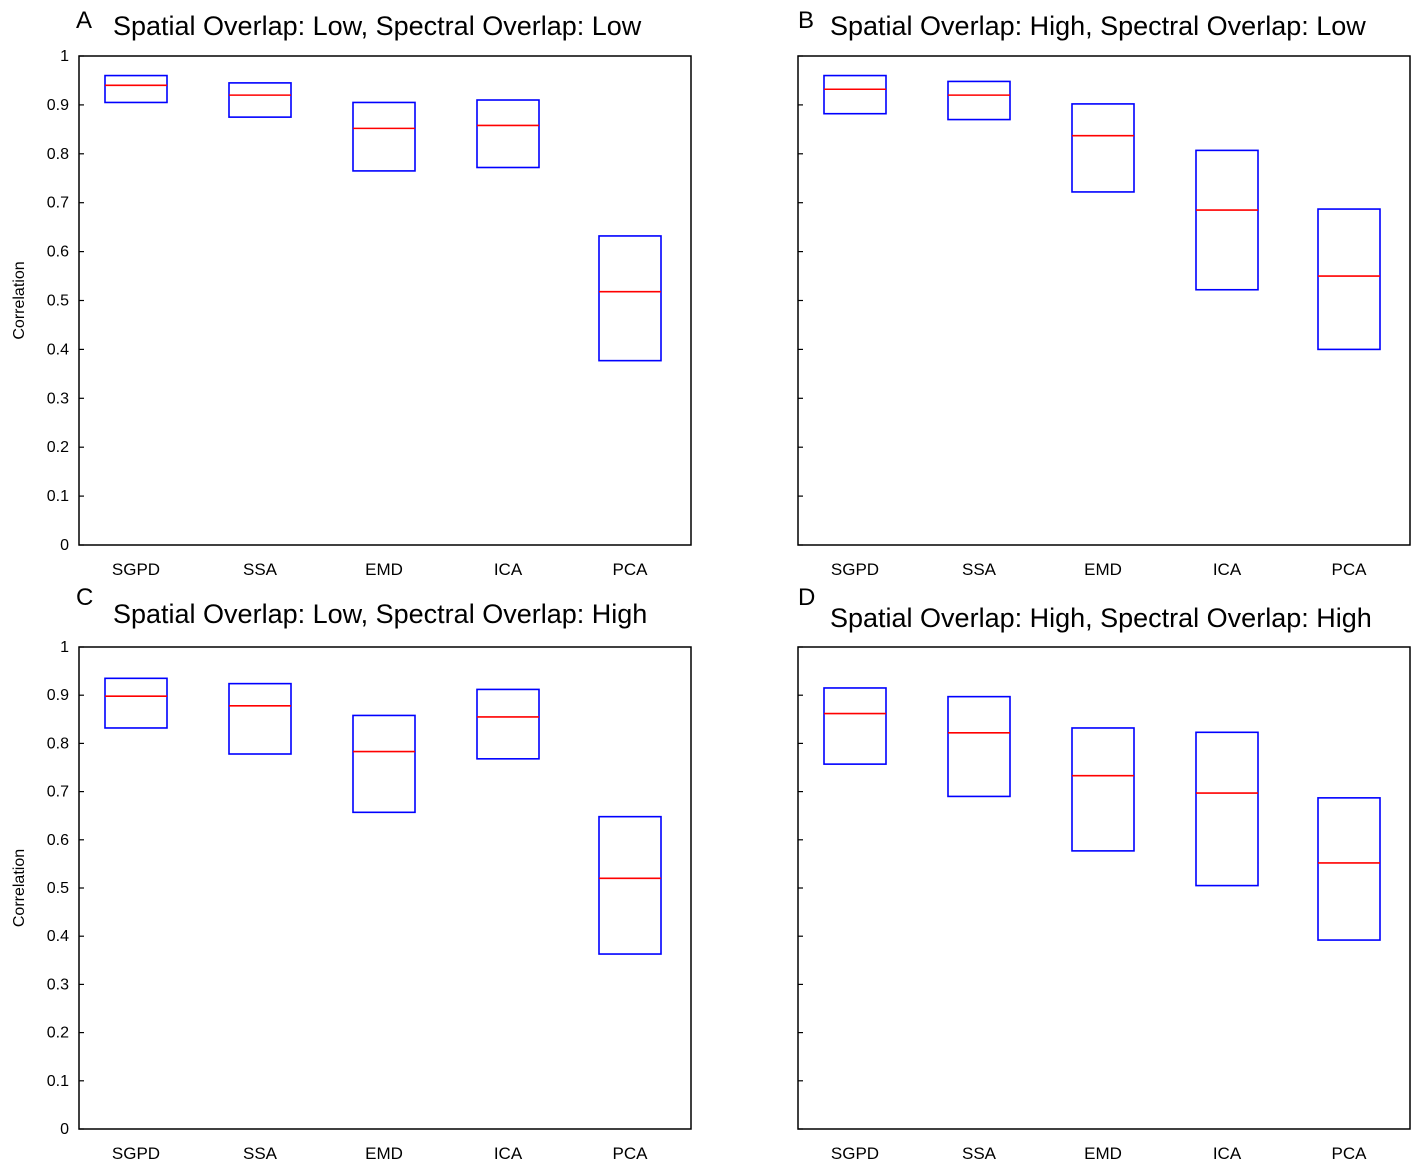 This screenshot has width=1416, height=1160. Describe the element at coordinates (806, 597) in the screenshot. I see `panel-letter: D` at that location.